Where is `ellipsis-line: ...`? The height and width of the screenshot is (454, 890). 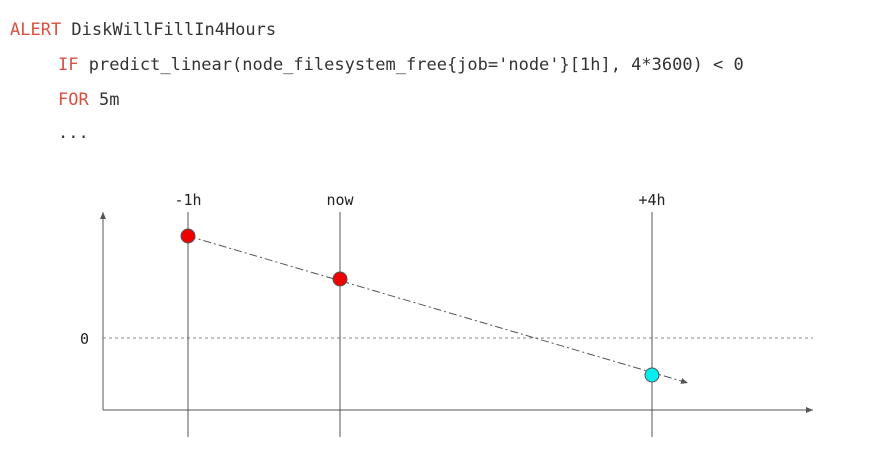
ellipsis-line: ... is located at coordinates (73, 133).